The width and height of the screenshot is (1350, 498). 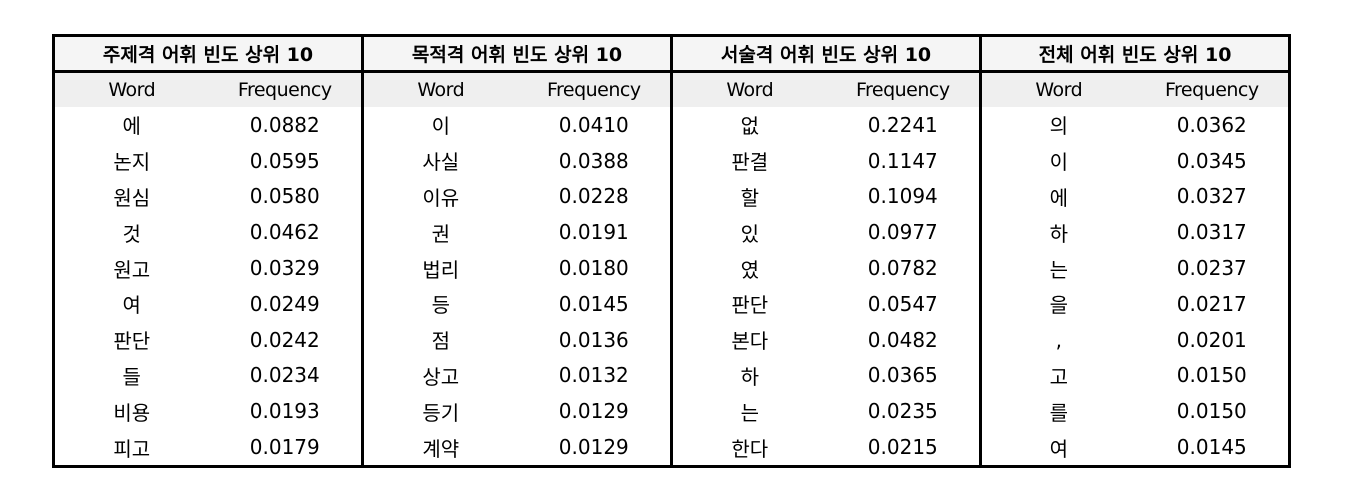 I want to click on table-row: 판단 0.0242 점 0.0136 본다 0.0482, 0.0201, so click(x=672, y=339).